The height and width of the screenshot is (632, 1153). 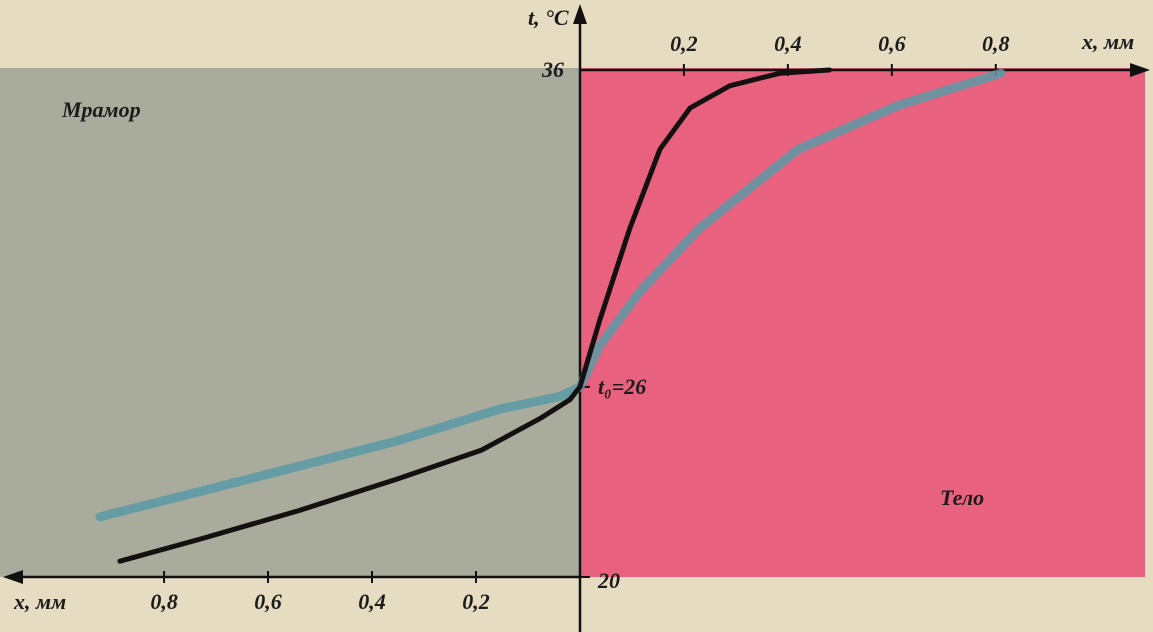 I want to click on region-label: Тело, so click(x=962, y=497).